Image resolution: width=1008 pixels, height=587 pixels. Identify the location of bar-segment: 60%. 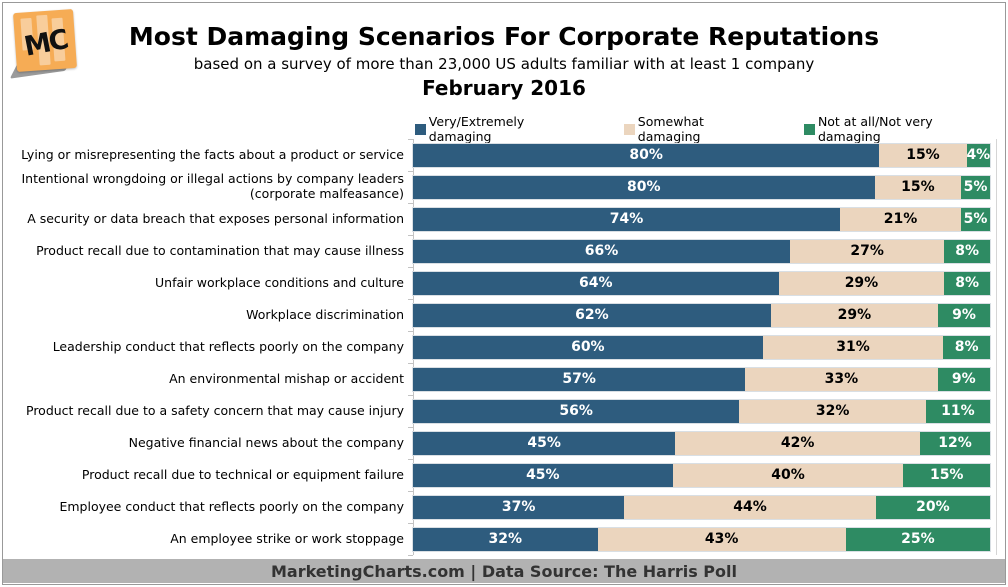
(588, 347).